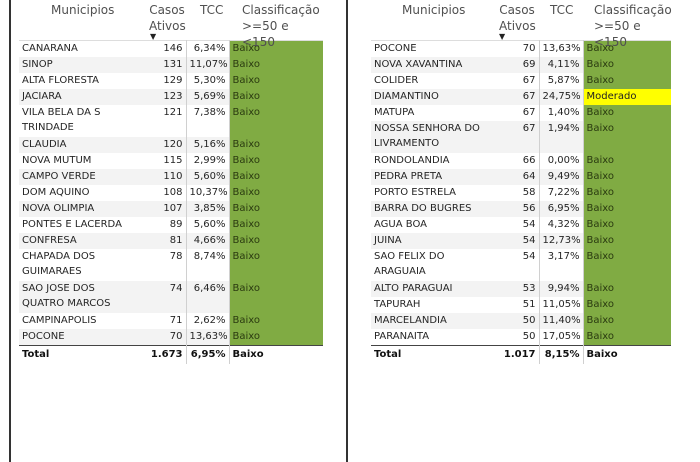 This screenshot has height=462, width=700. I want to click on table-row: CLAUDIA 120 5,16% Baixo, so click(171, 145).